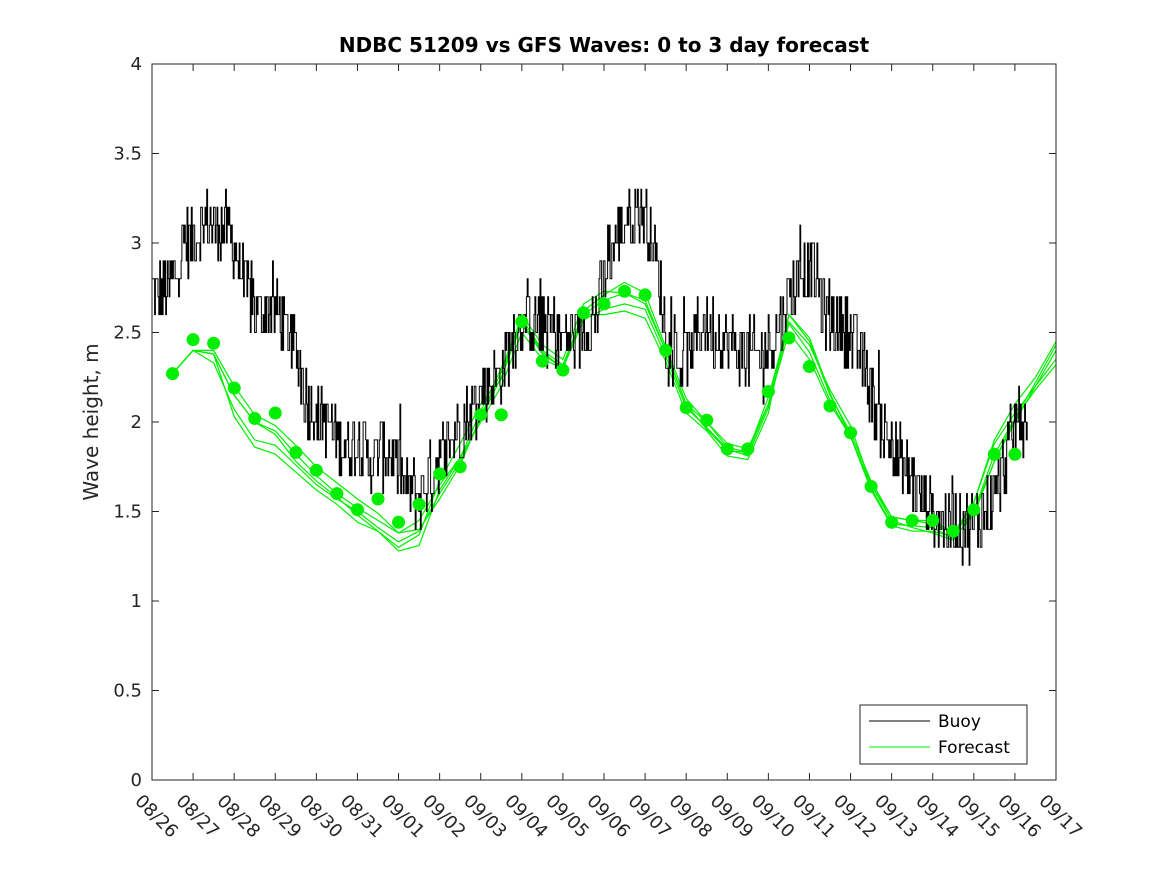 The width and height of the screenshot is (1167, 875). What do you see at coordinates (814, 817) in the screenshot?
I see `x-tick-label: 09/11` at bounding box center [814, 817].